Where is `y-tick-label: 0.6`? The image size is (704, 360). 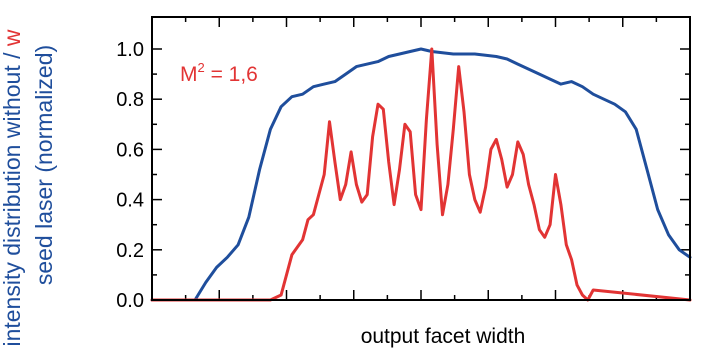 y-tick-label: 0.6 is located at coordinates (130, 150).